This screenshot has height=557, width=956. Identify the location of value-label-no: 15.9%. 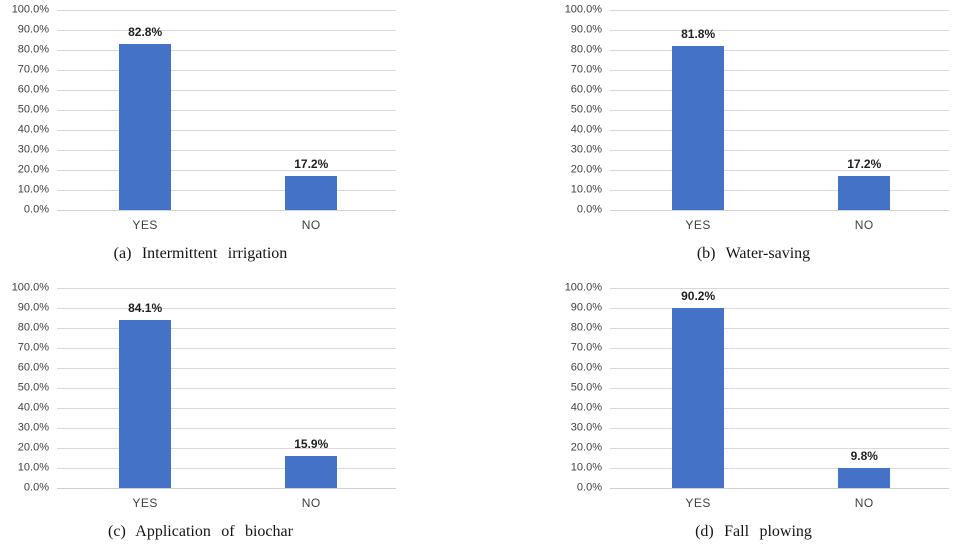
(311, 444).